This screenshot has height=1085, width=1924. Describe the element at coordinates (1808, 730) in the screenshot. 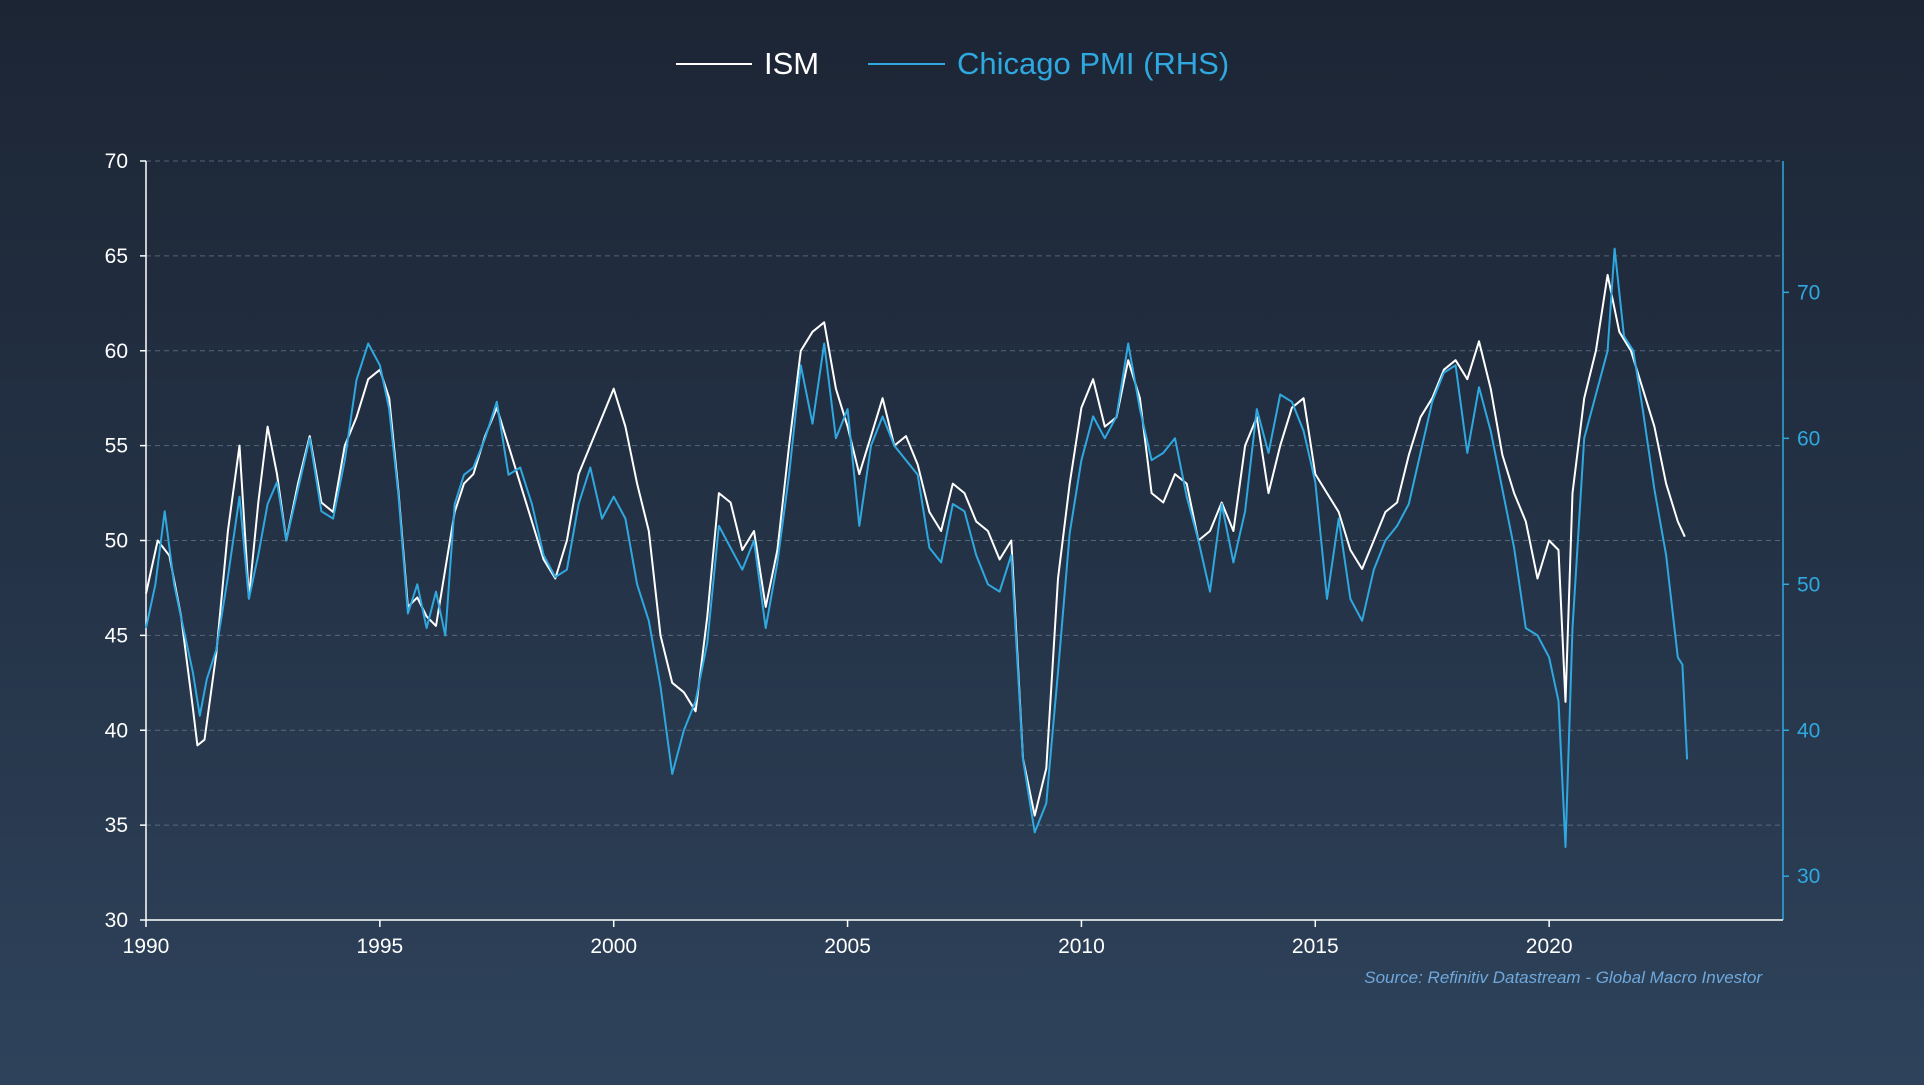

I see `right-tick-label: 40` at that location.